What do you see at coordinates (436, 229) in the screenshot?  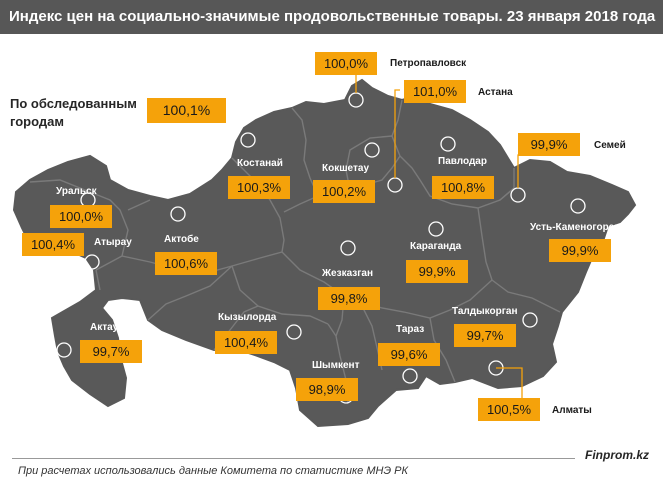 I see `city-marker-karaganda` at bounding box center [436, 229].